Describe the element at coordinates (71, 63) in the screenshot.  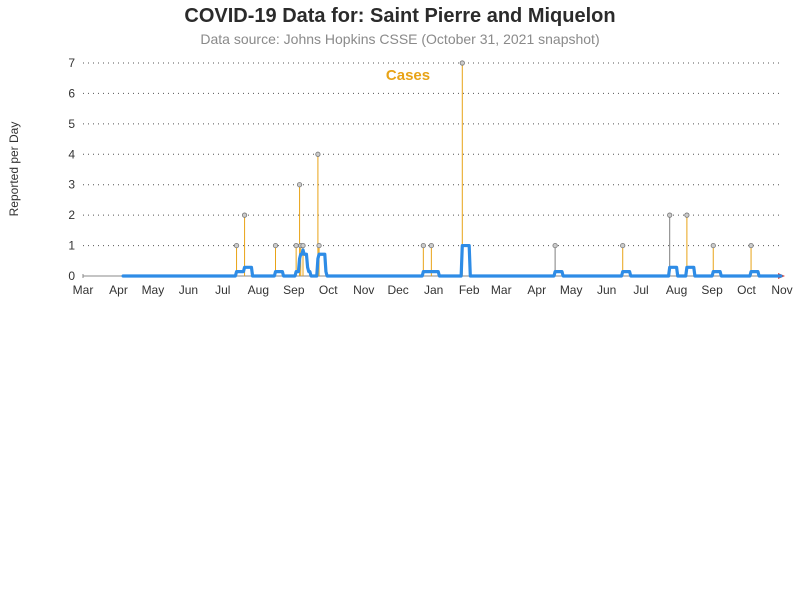
I see `y-tick-label: 7` at that location.